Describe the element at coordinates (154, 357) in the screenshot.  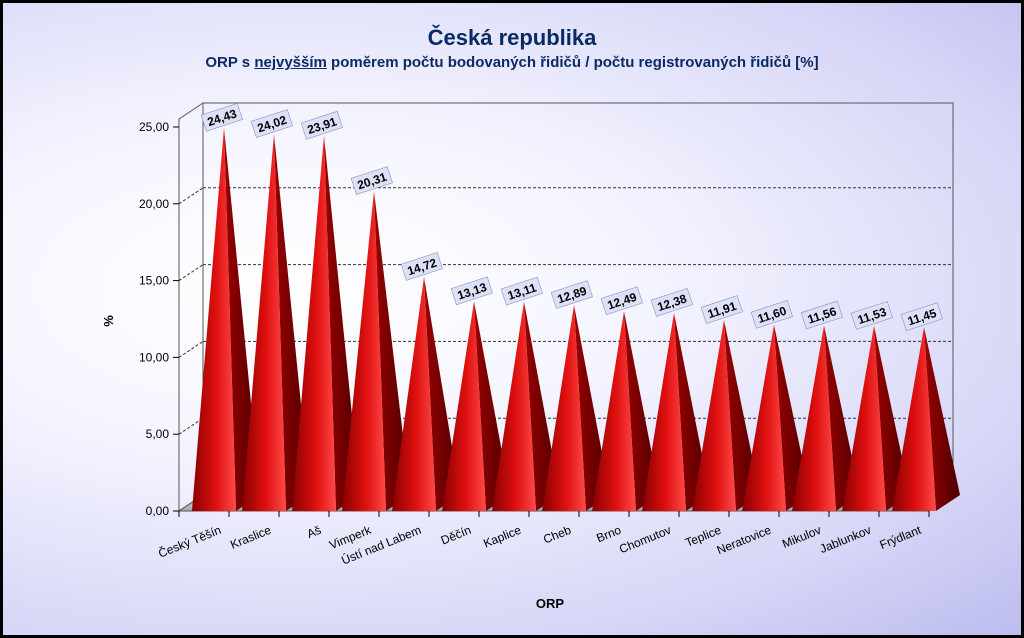
I see `y-tick-label: 10,00` at that location.